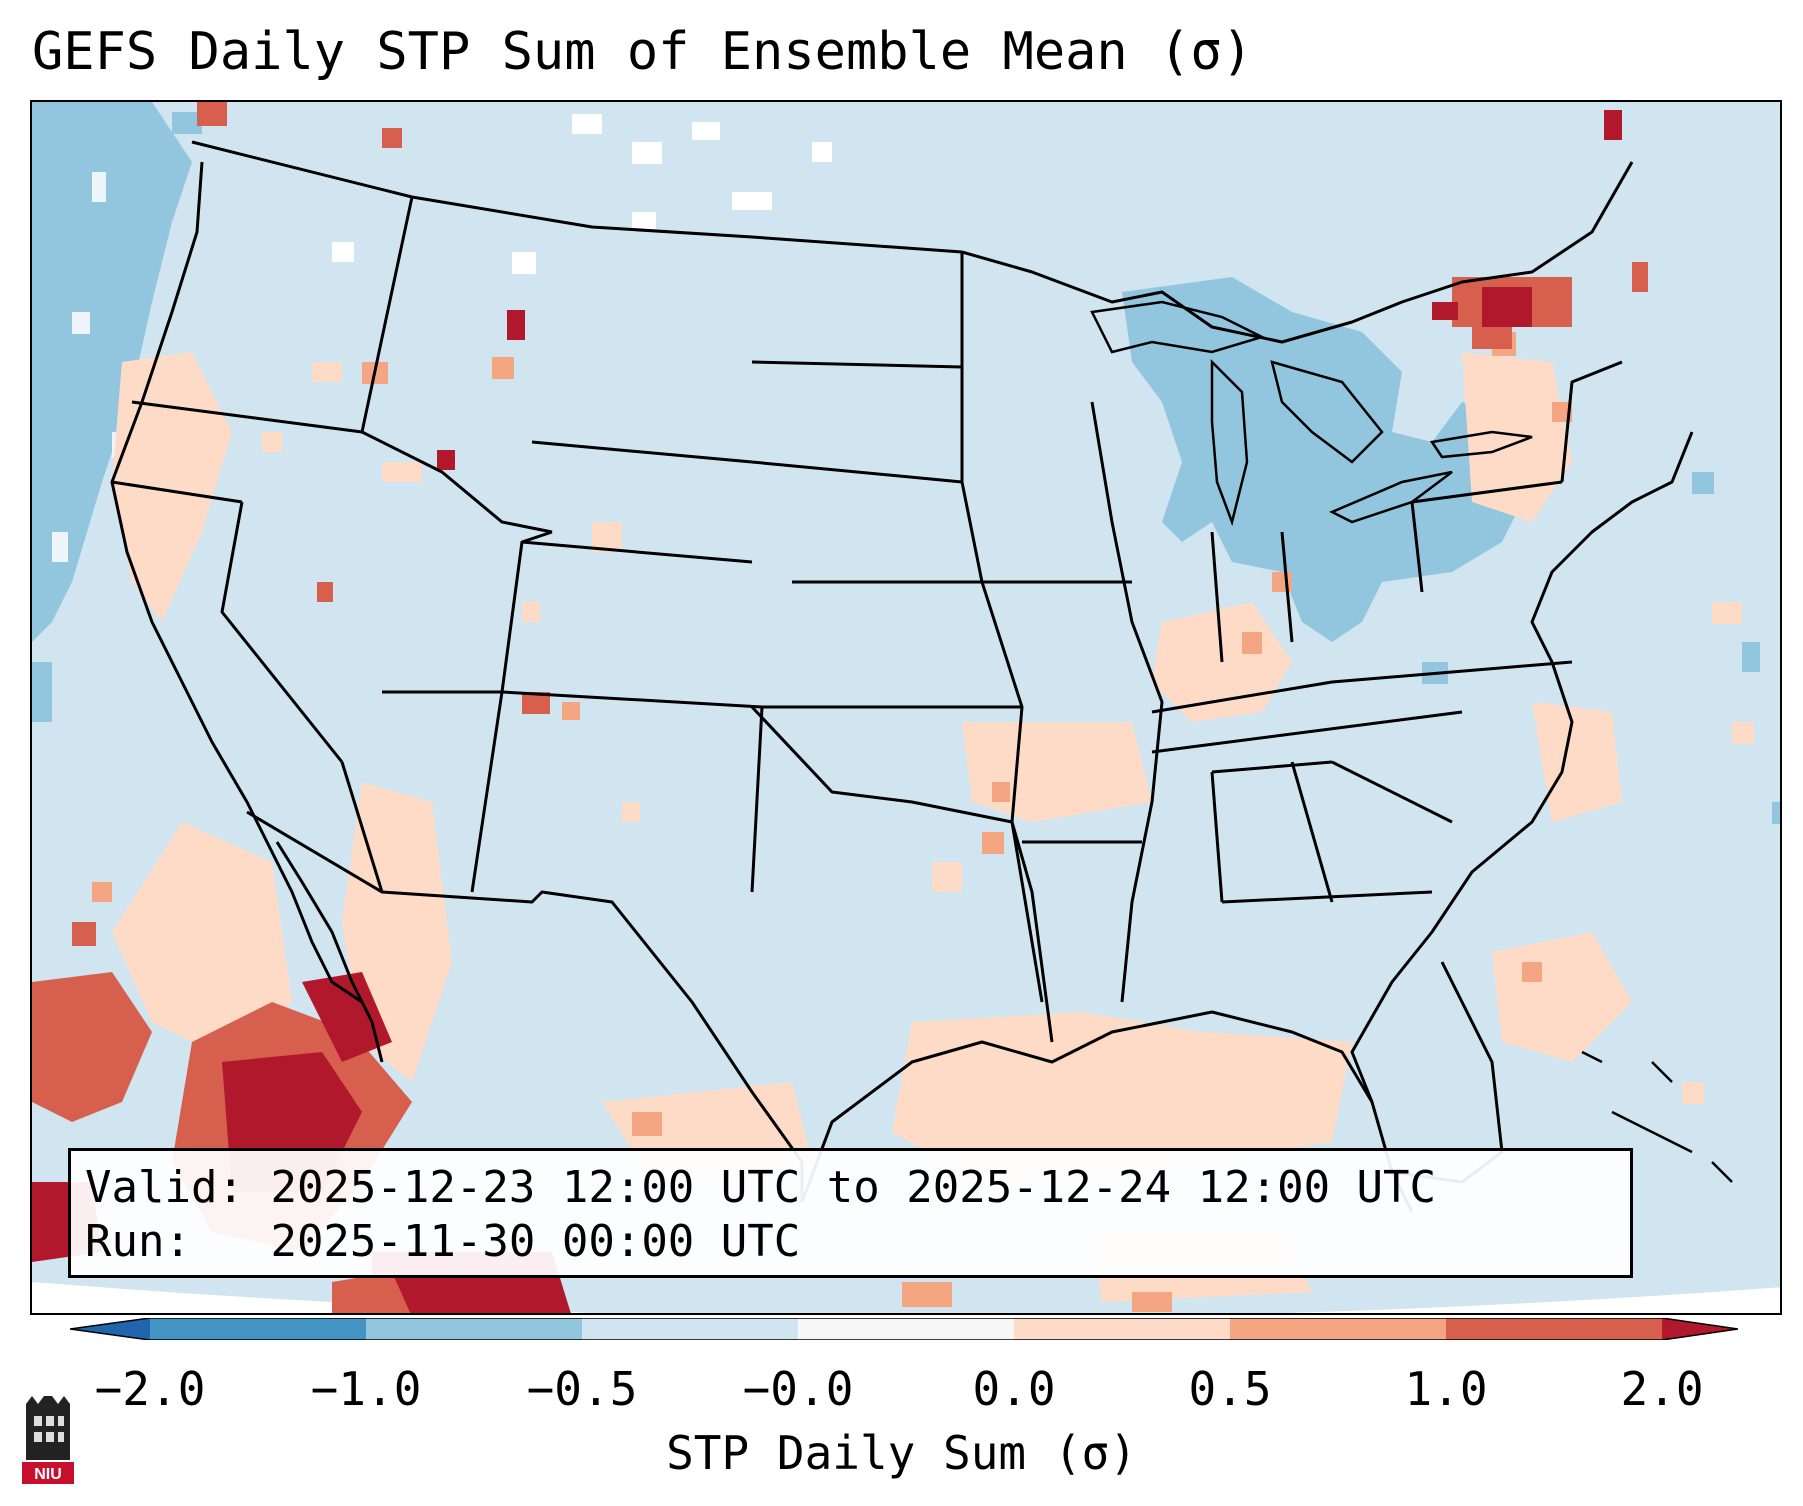 The image size is (1803, 1506). What do you see at coordinates (329, 952) in the screenshot?
I see `baja-coastline` at bounding box center [329, 952].